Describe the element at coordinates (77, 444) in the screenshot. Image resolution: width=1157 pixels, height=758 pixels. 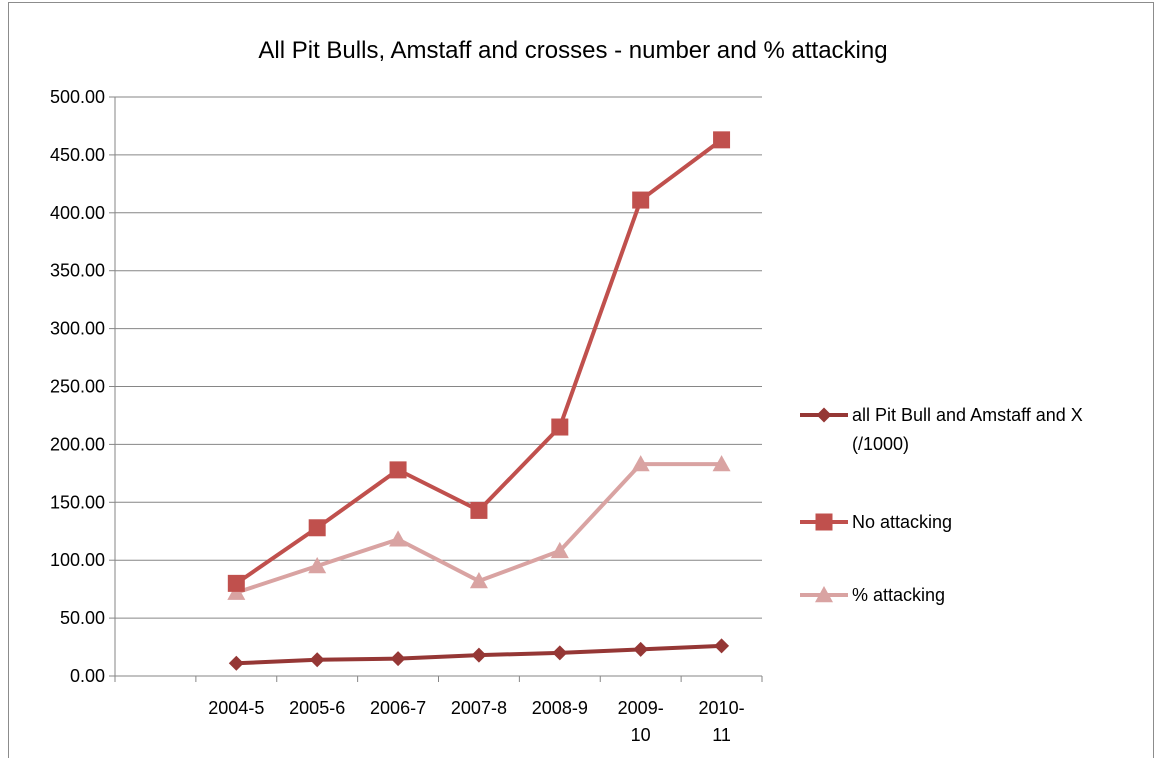
I see `y-tick-label: 200.00` at that location.